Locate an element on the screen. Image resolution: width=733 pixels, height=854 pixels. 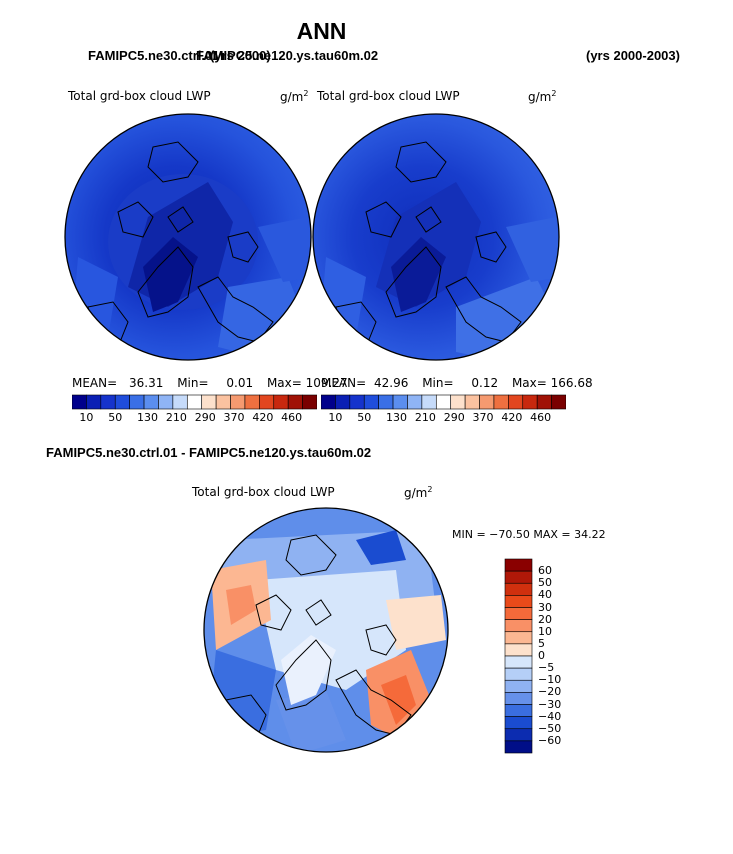
colorbar-tick-label: −50 is located at coordinates (550, 728).